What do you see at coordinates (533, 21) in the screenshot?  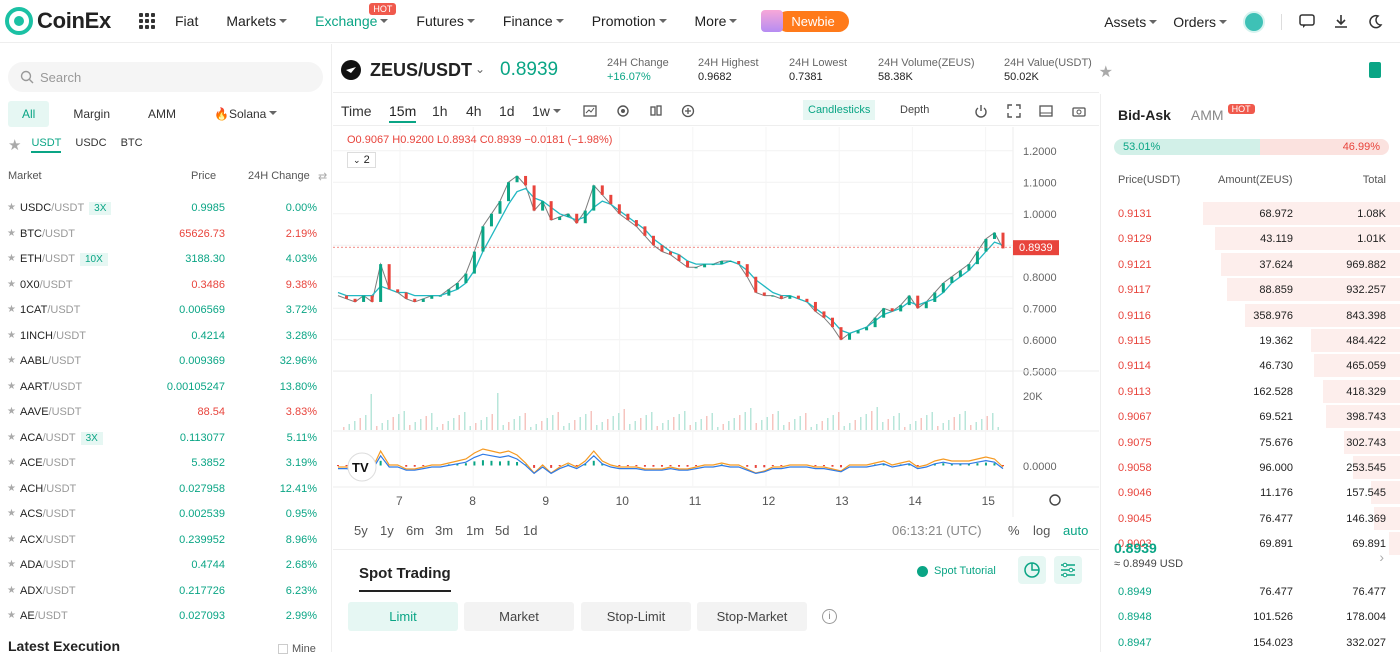 I see `nav-item-finance: Finance` at bounding box center [533, 21].